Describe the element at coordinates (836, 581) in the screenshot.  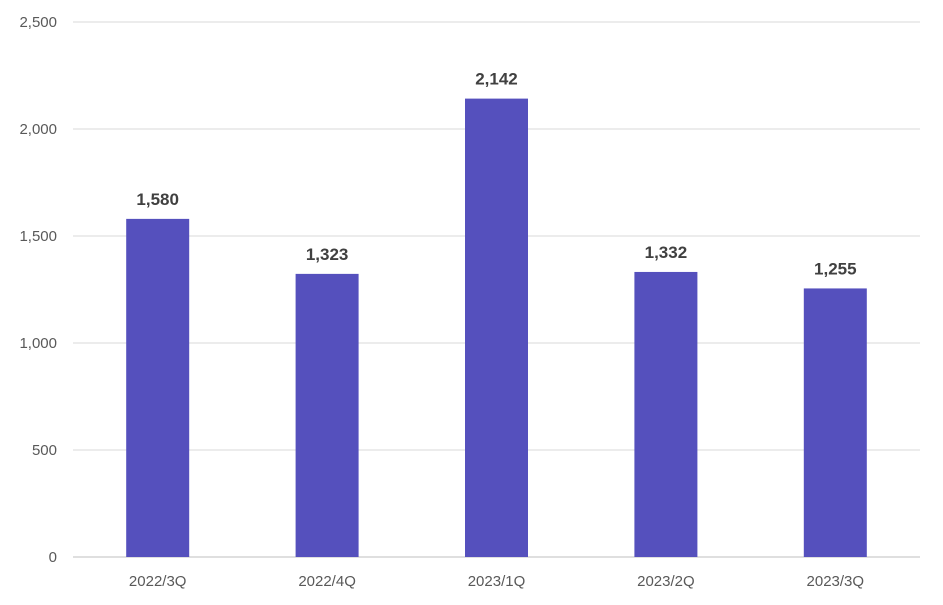
I see `x-tick-label: 2023/3Q` at that location.